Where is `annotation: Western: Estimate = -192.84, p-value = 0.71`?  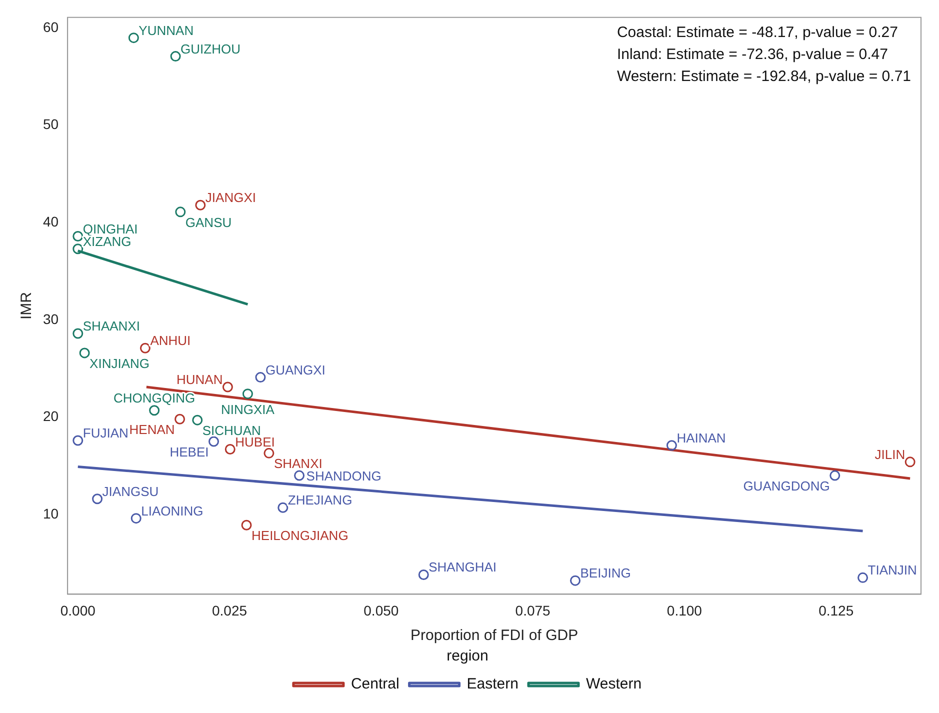
annotation: Western: Estimate = -192.84, p-value = 0.71 is located at coordinates (764, 77).